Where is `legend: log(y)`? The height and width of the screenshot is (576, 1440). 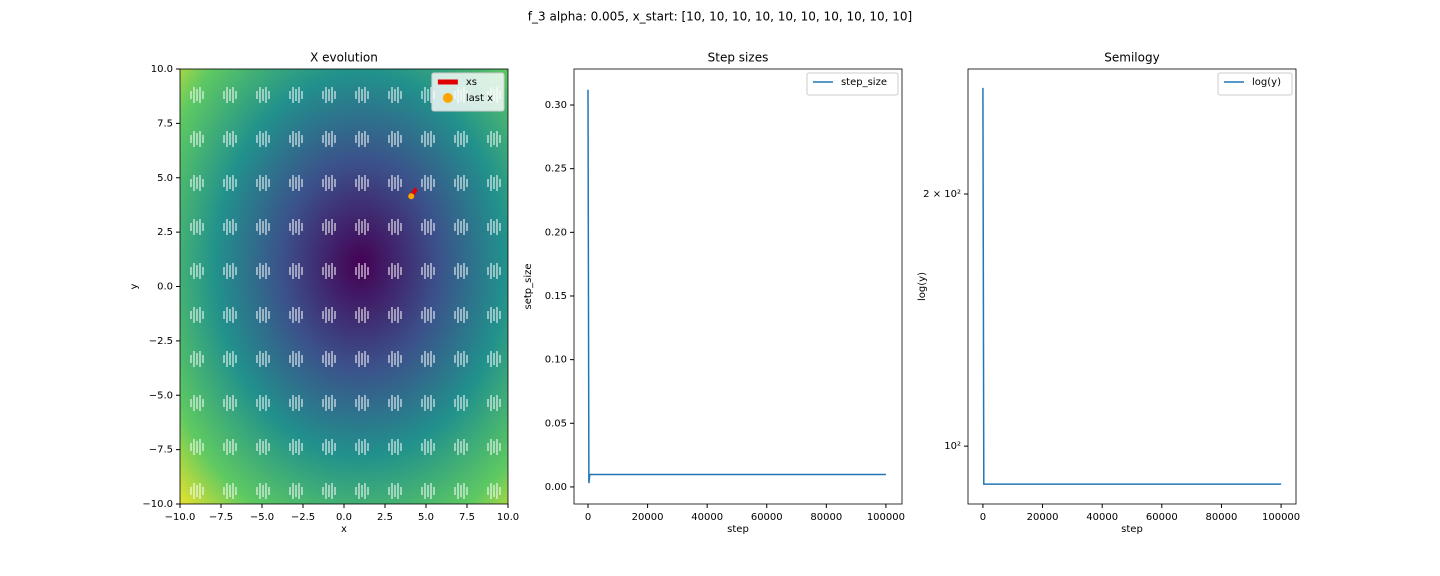
legend: log(y) is located at coordinates (1255, 84).